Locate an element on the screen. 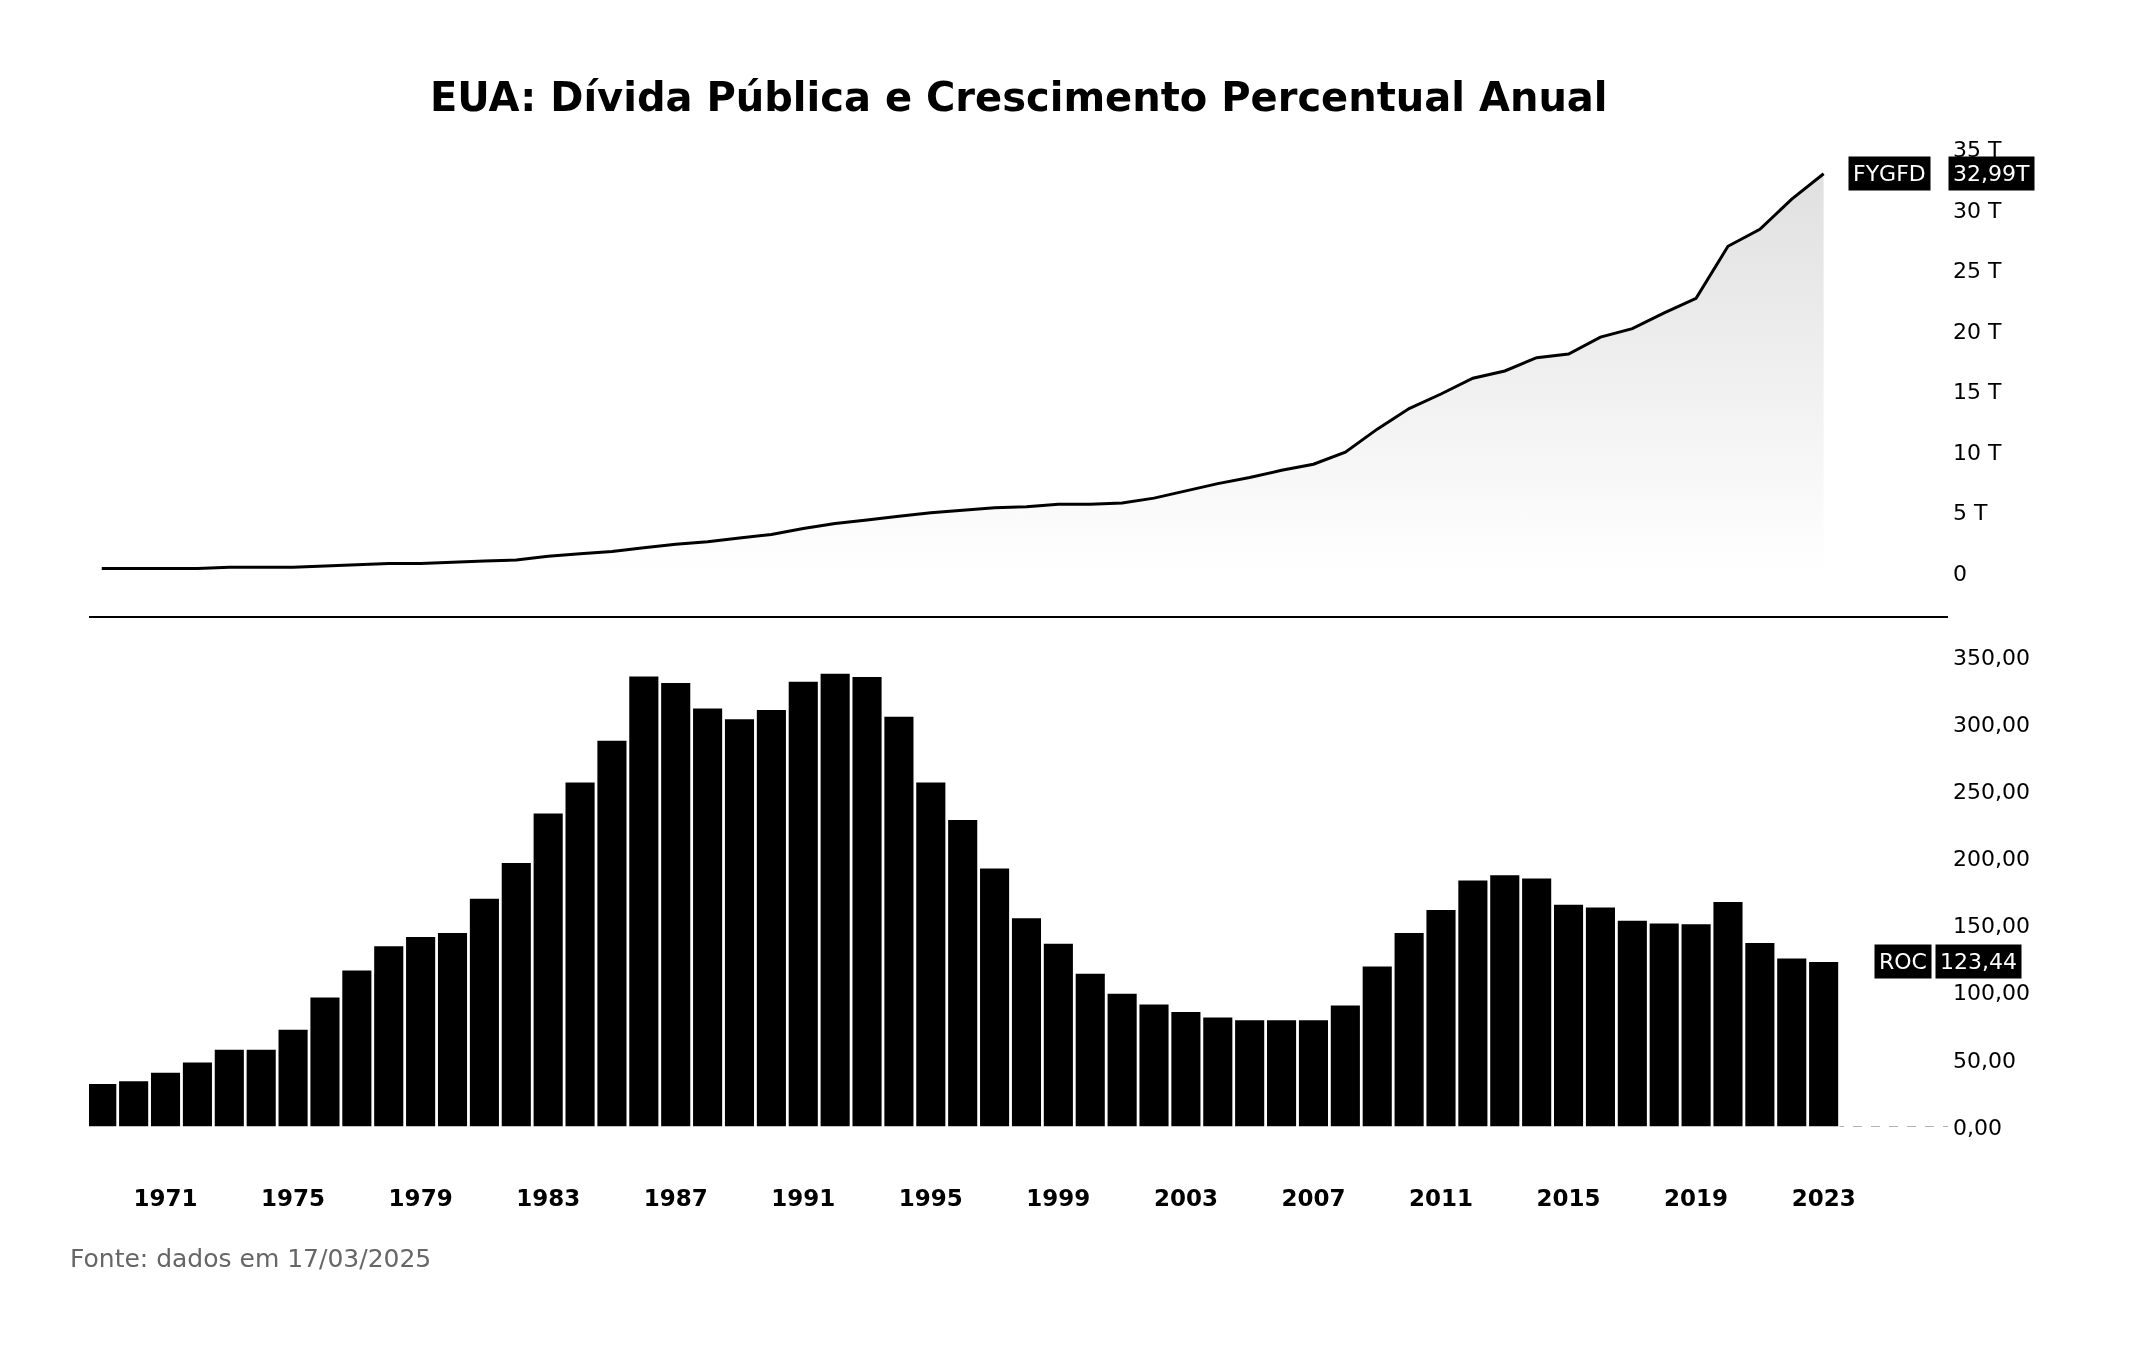  x-tick-label: 1979 is located at coordinates (420, 1197).